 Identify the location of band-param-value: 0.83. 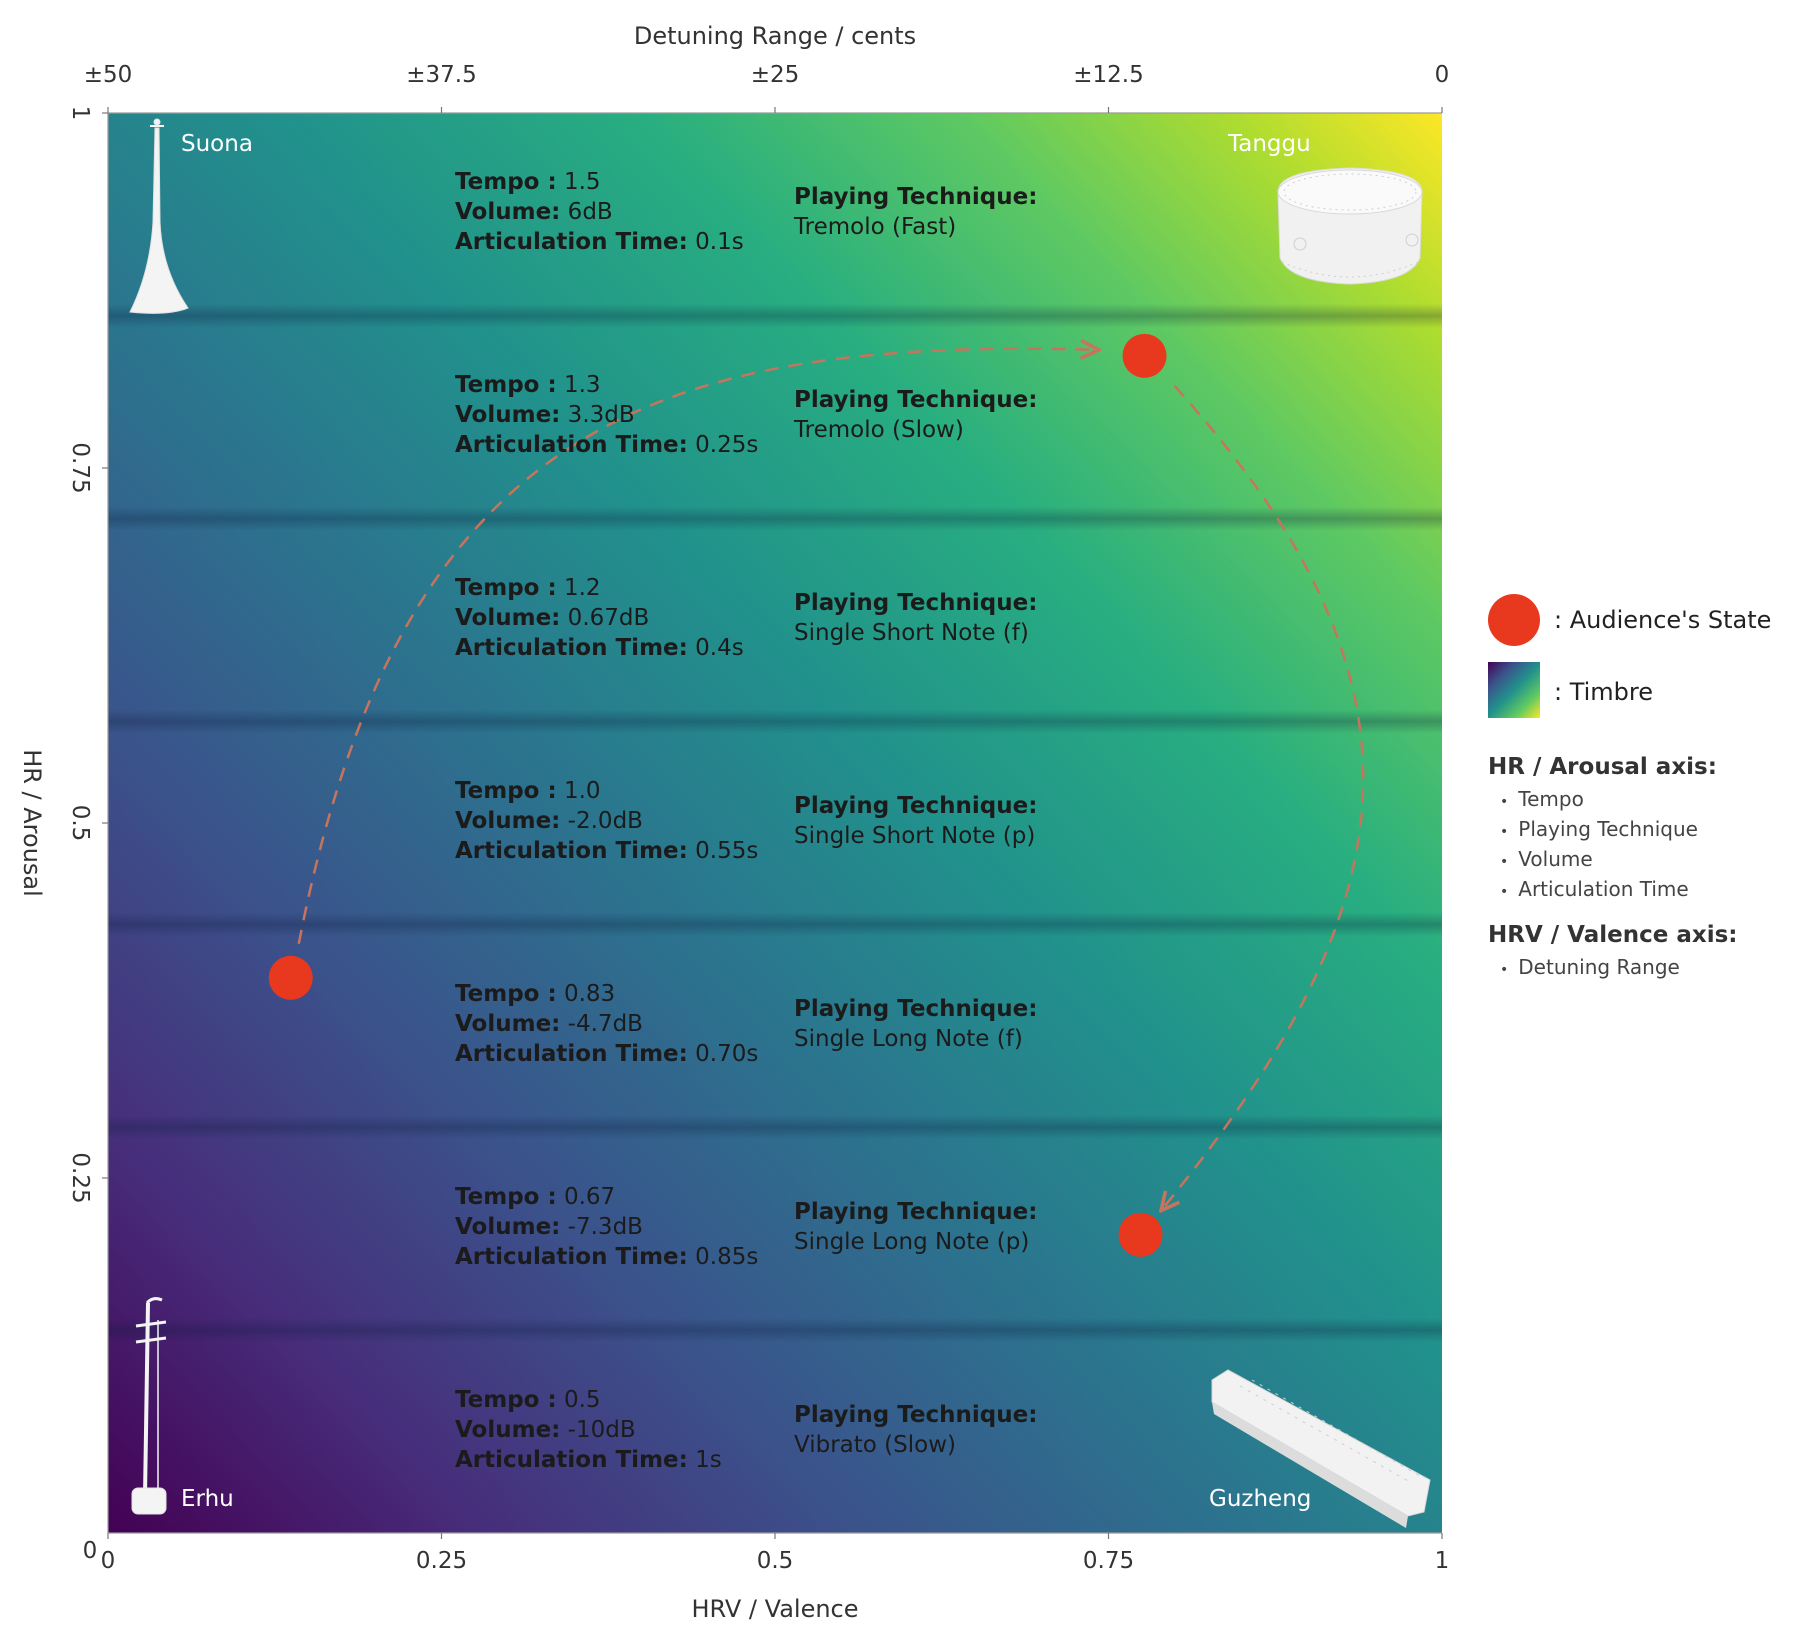
(586, 993).